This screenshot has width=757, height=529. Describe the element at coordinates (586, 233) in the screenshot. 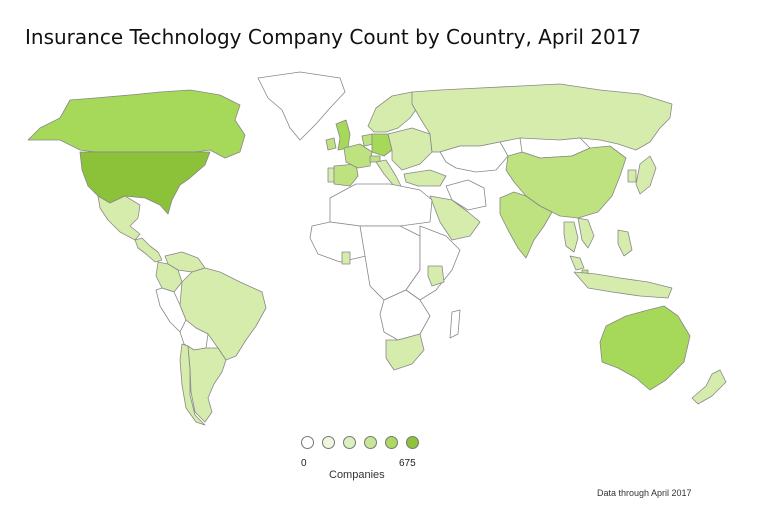

I see `country-vietnam` at that location.